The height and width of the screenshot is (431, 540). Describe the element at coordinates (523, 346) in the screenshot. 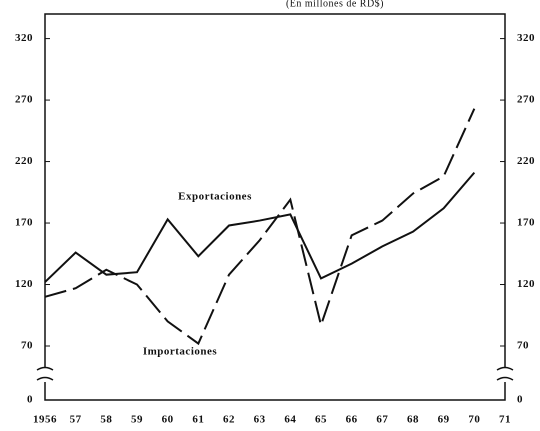

I see `y2-tick-label: 70` at that location.